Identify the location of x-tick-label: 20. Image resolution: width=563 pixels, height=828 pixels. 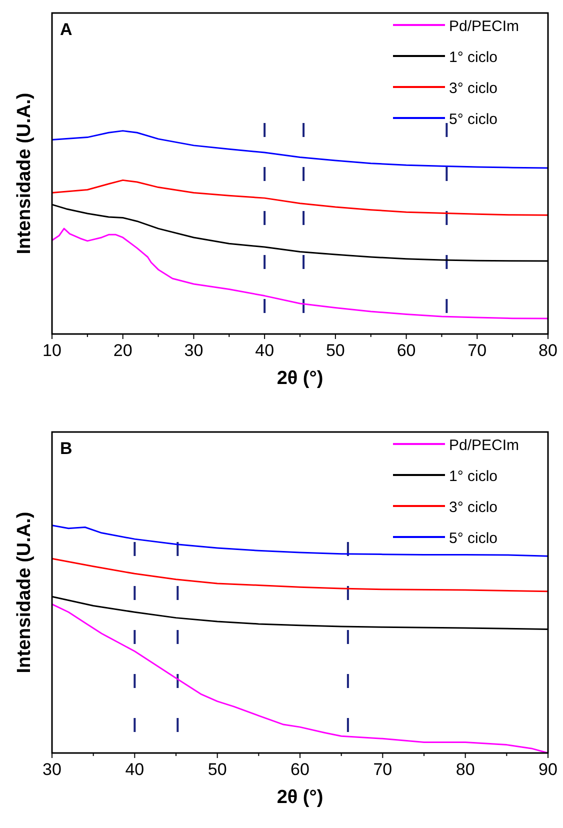
(122, 350).